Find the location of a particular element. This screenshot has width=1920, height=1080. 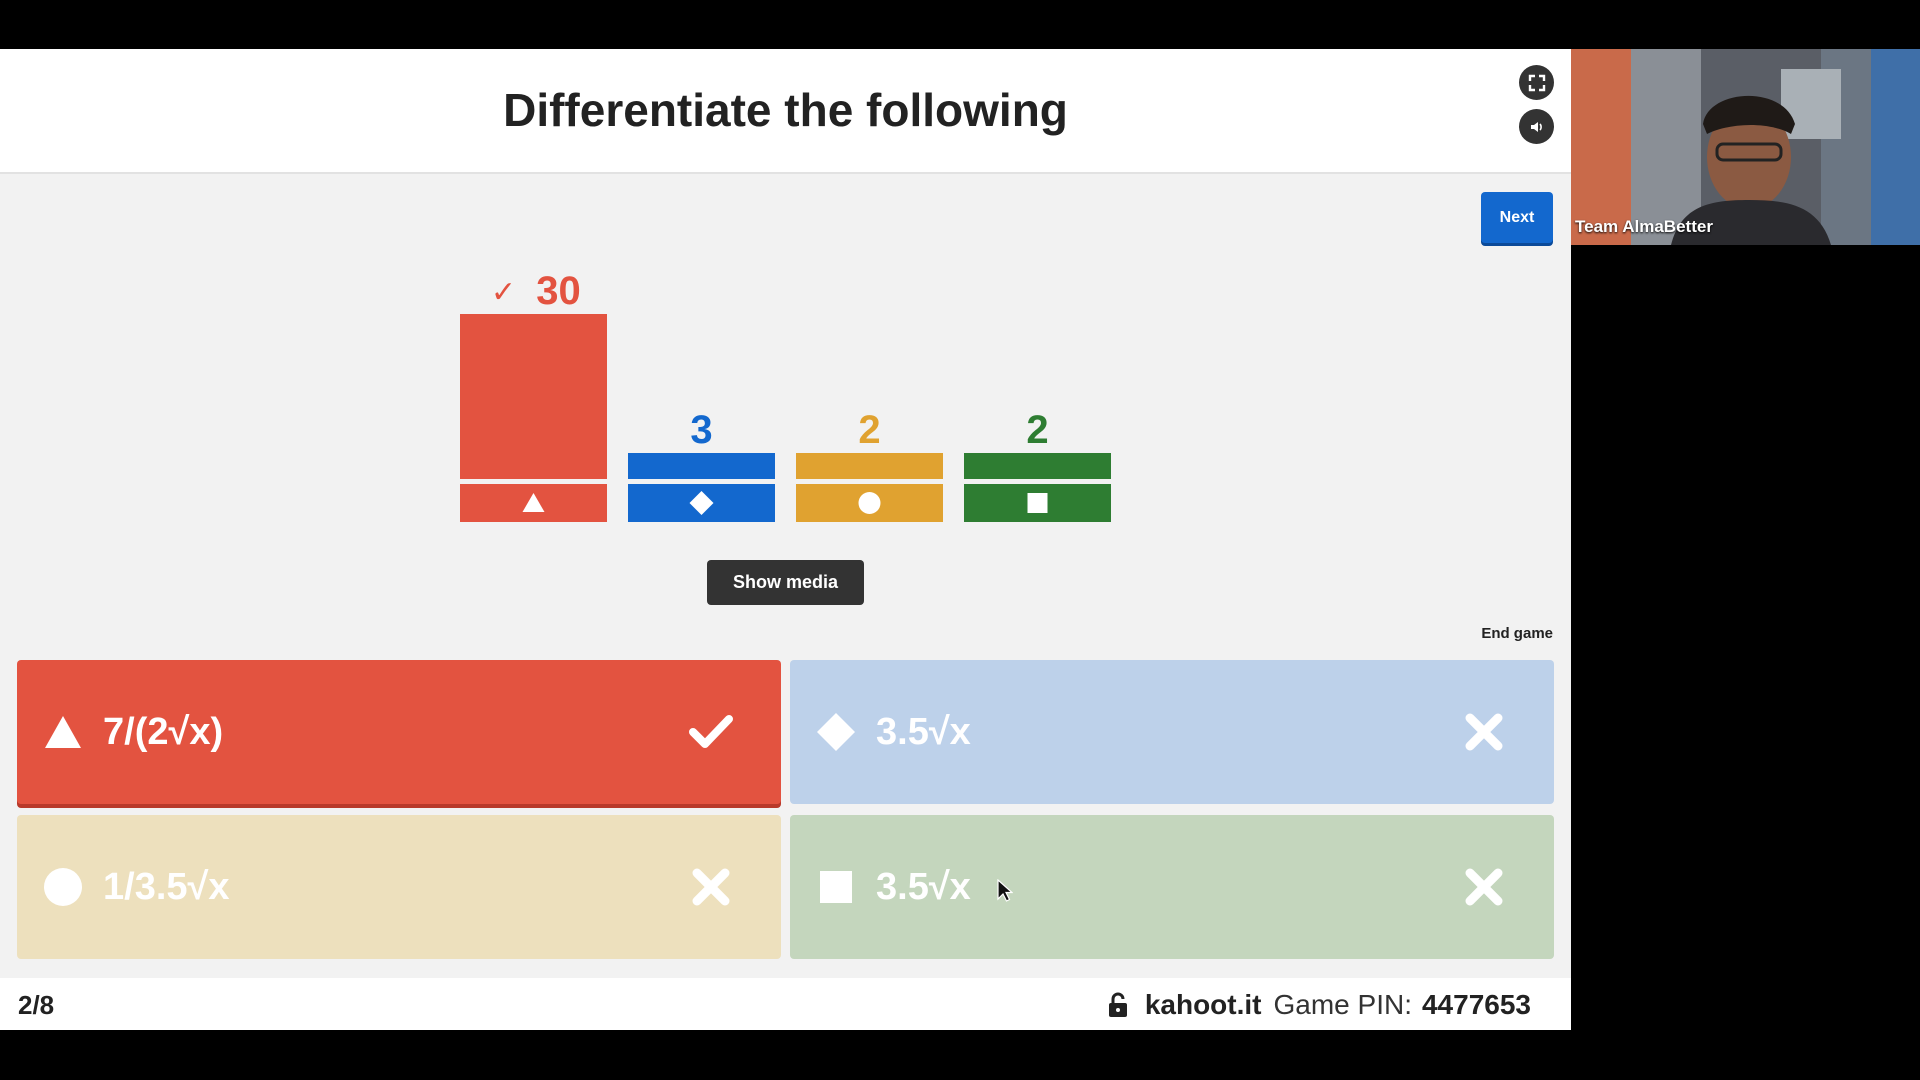

end-game-link: End game is located at coordinates (1517, 633).